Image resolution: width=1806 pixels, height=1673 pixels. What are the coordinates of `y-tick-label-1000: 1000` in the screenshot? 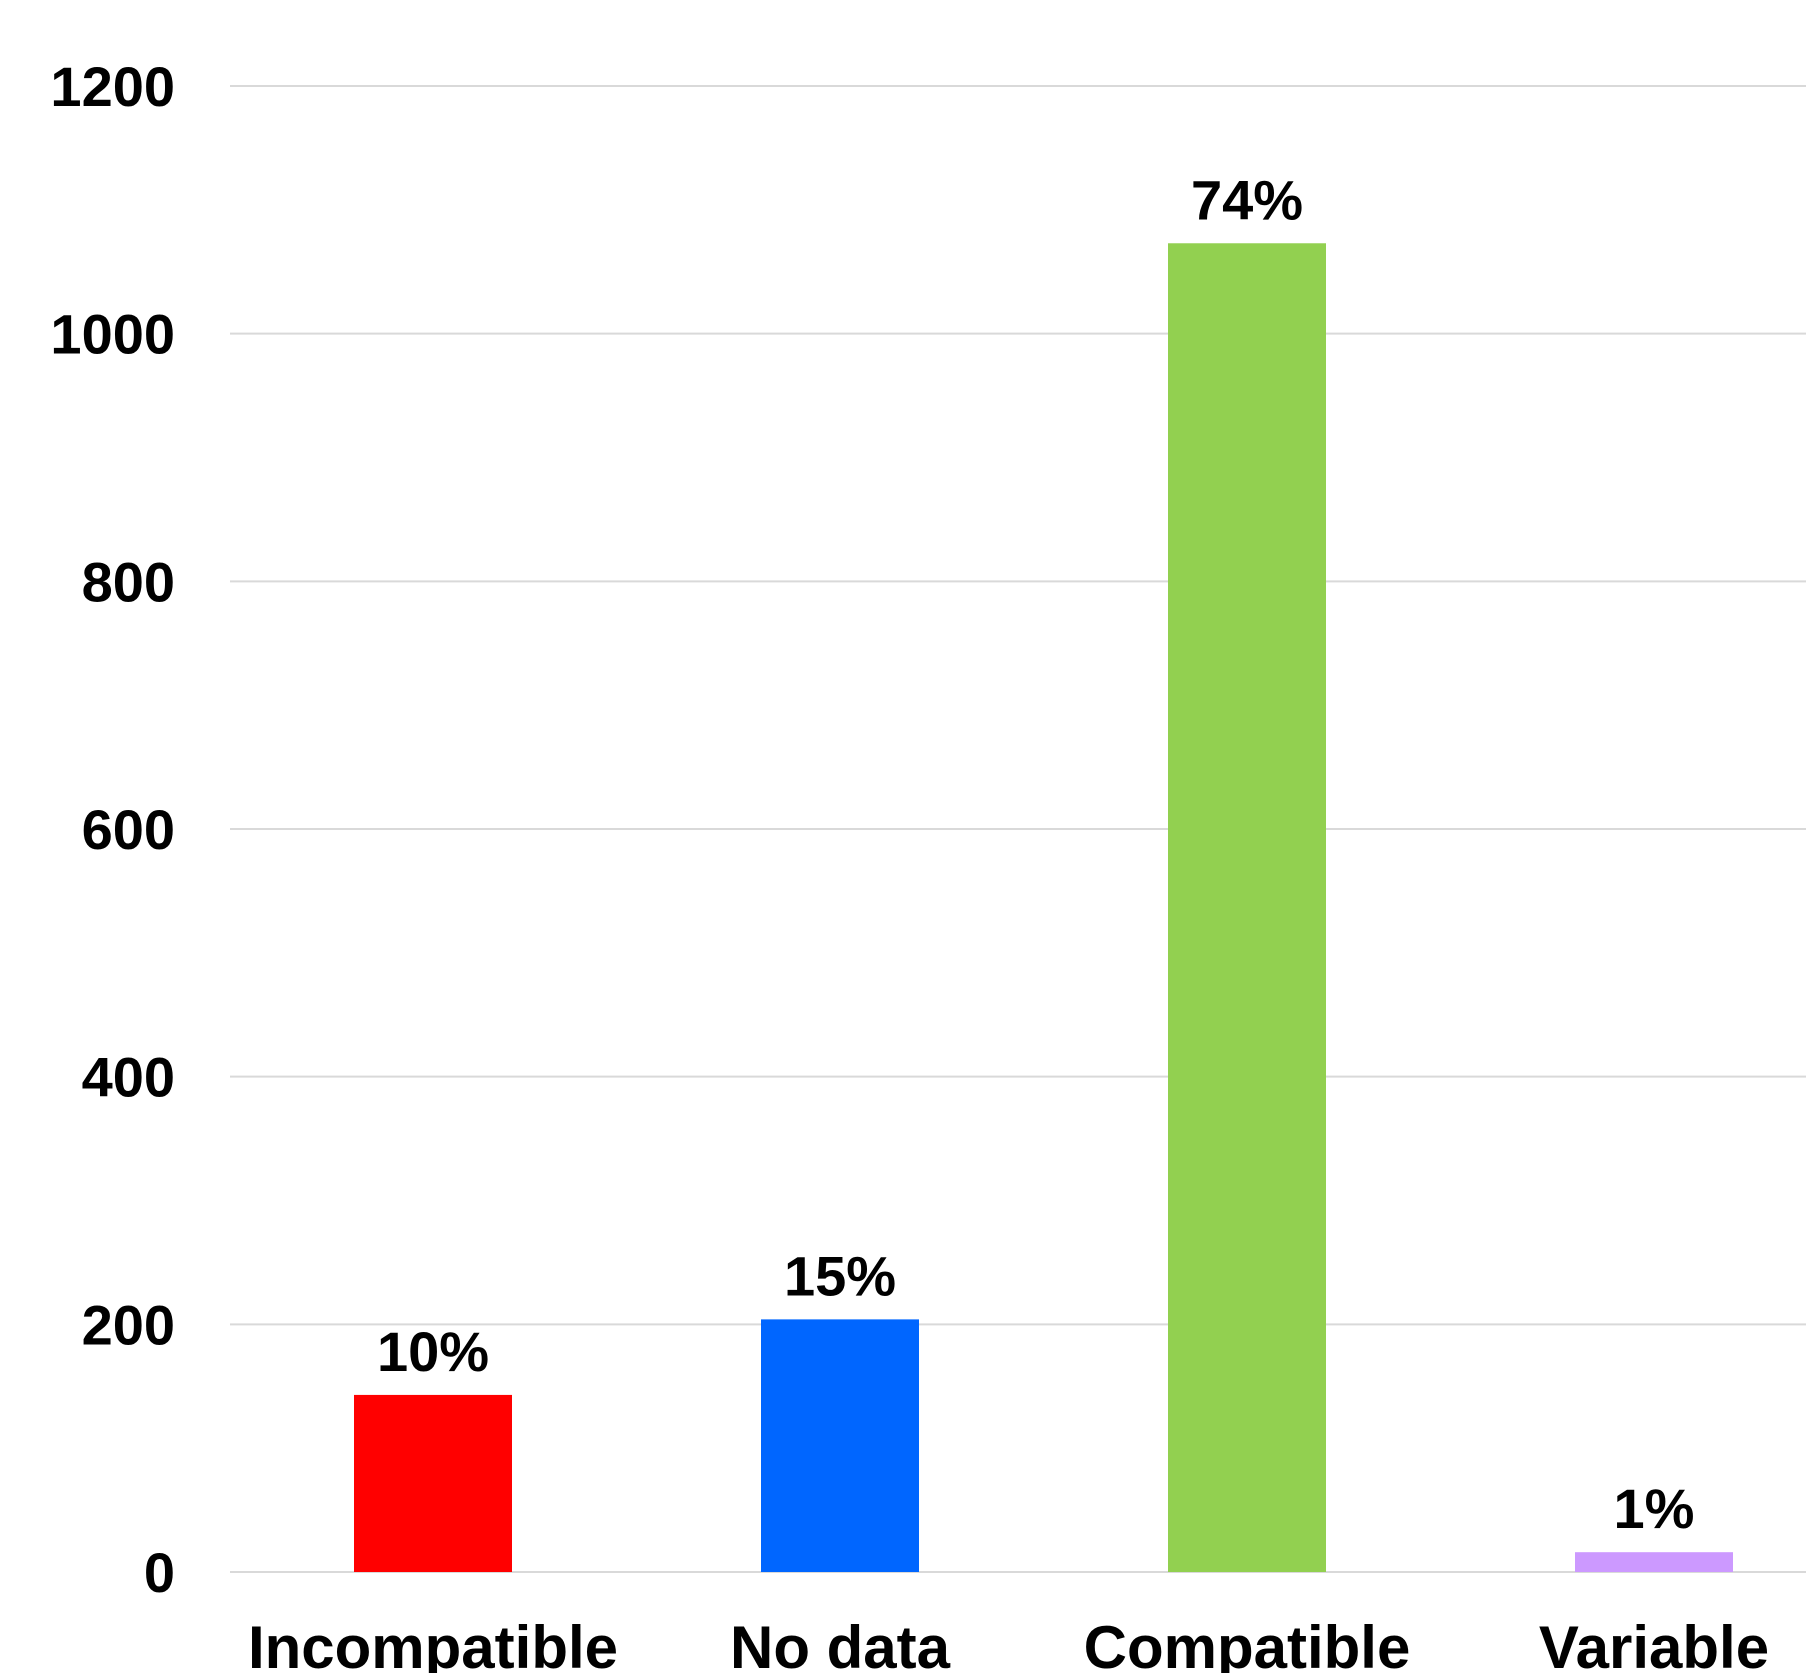 It's located at (112, 334).